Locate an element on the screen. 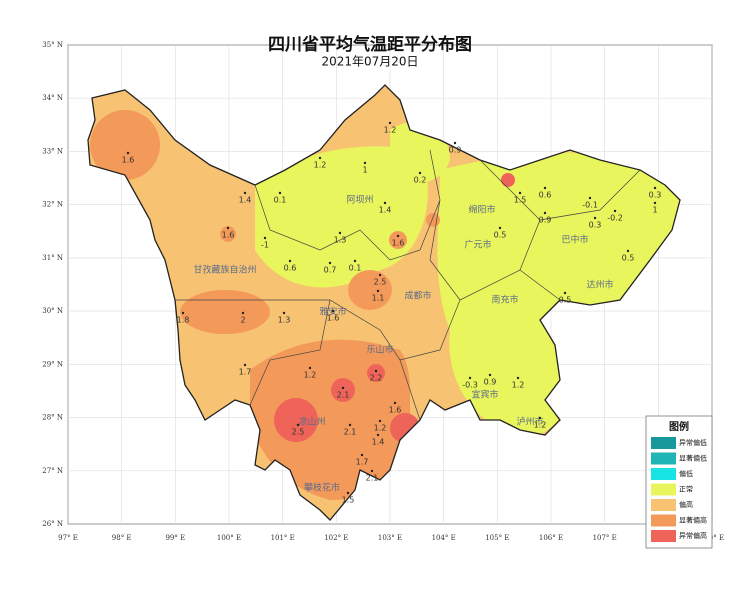 This screenshot has width=746, height=616. station-value: 1.1 is located at coordinates (378, 298).